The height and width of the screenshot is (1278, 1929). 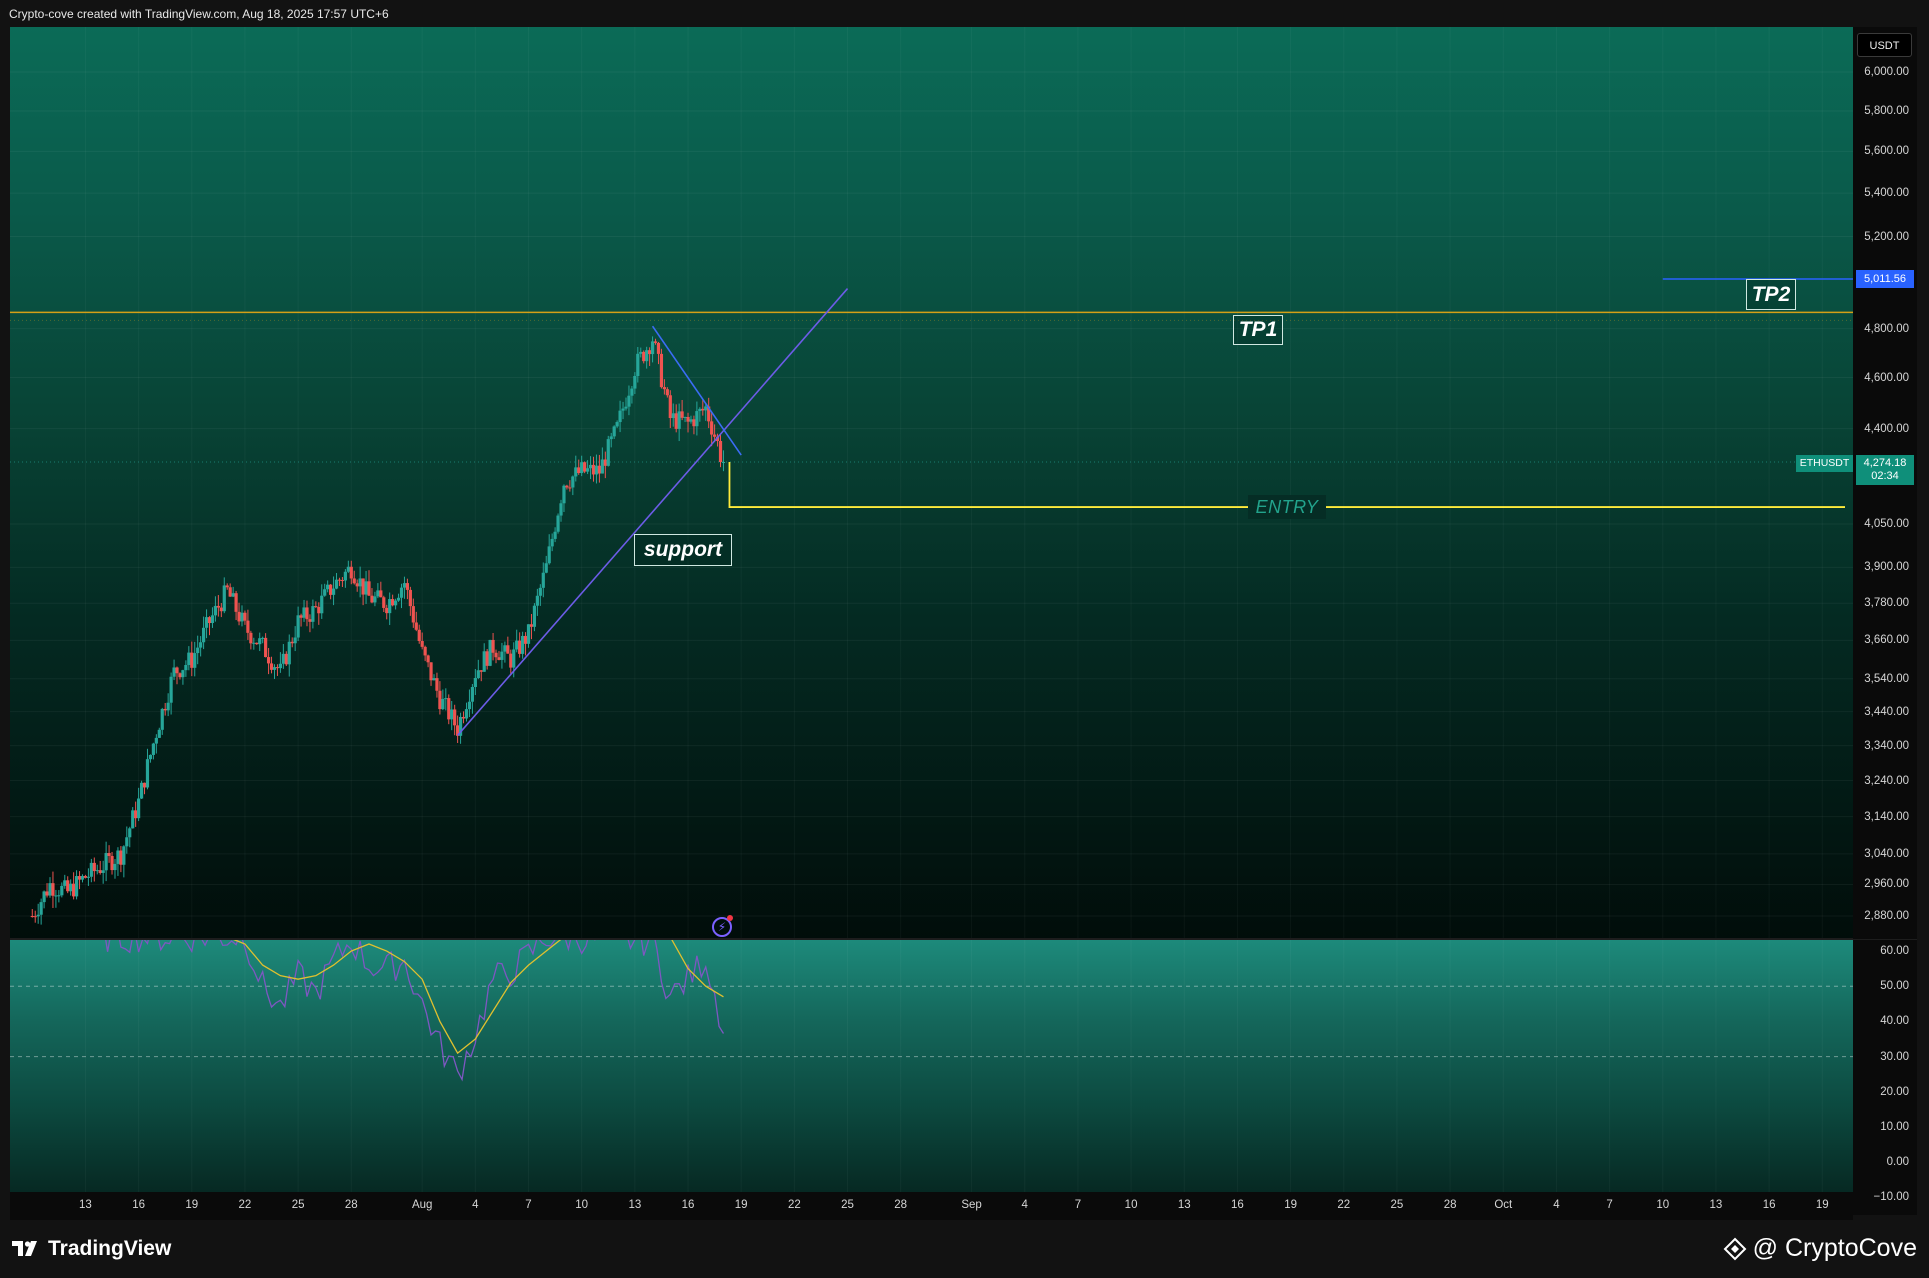 What do you see at coordinates (1886, 151) in the screenshot?
I see `price-tick-label: 5,600.00` at bounding box center [1886, 151].